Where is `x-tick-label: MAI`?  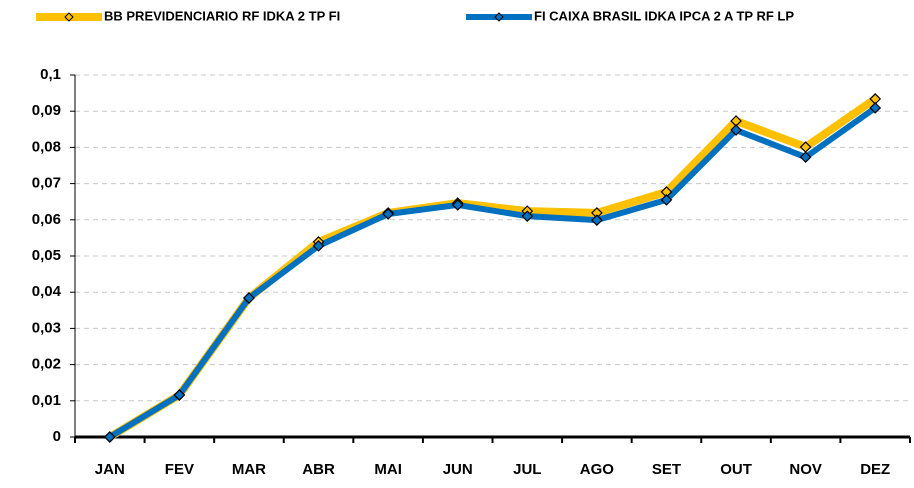
x-tick-label: MAI is located at coordinates (388, 469).